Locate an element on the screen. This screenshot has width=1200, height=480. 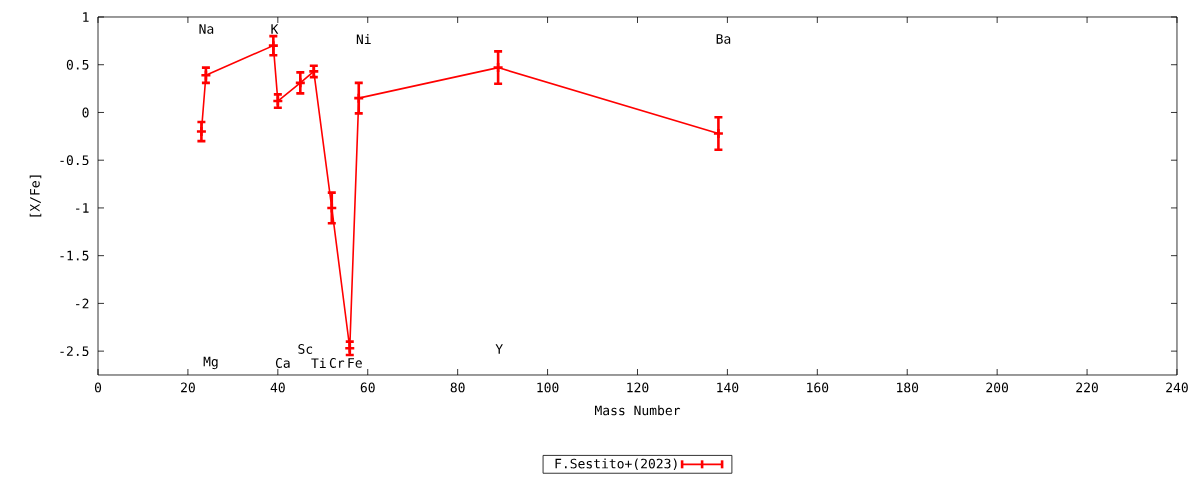
x-tick-label: 140 is located at coordinates (728, 387).